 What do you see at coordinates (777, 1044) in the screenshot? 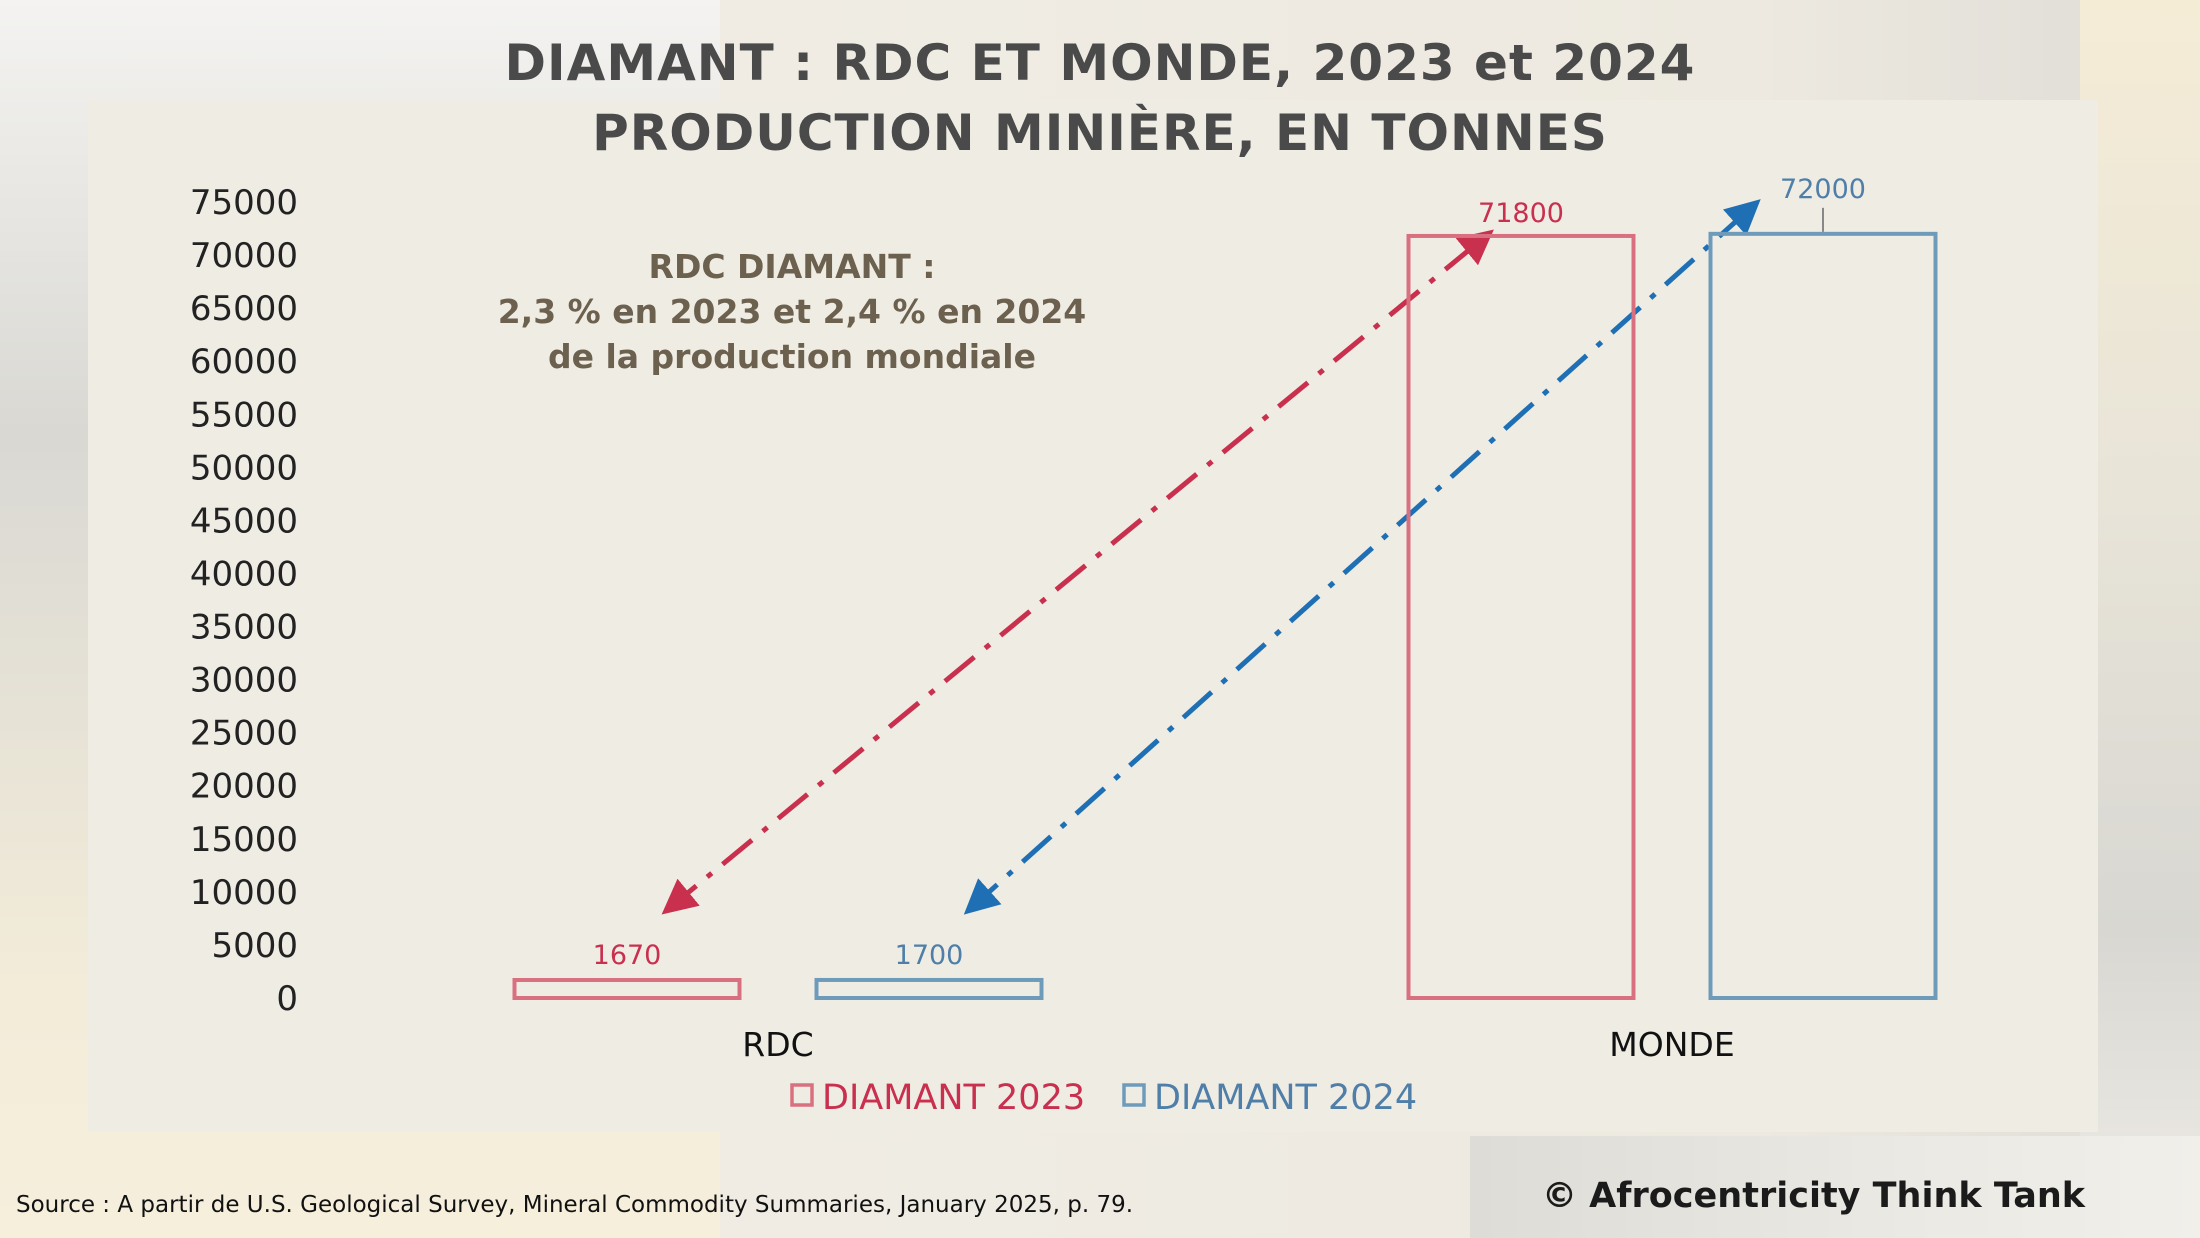
I see `x-category-label: RDC` at bounding box center [777, 1044].